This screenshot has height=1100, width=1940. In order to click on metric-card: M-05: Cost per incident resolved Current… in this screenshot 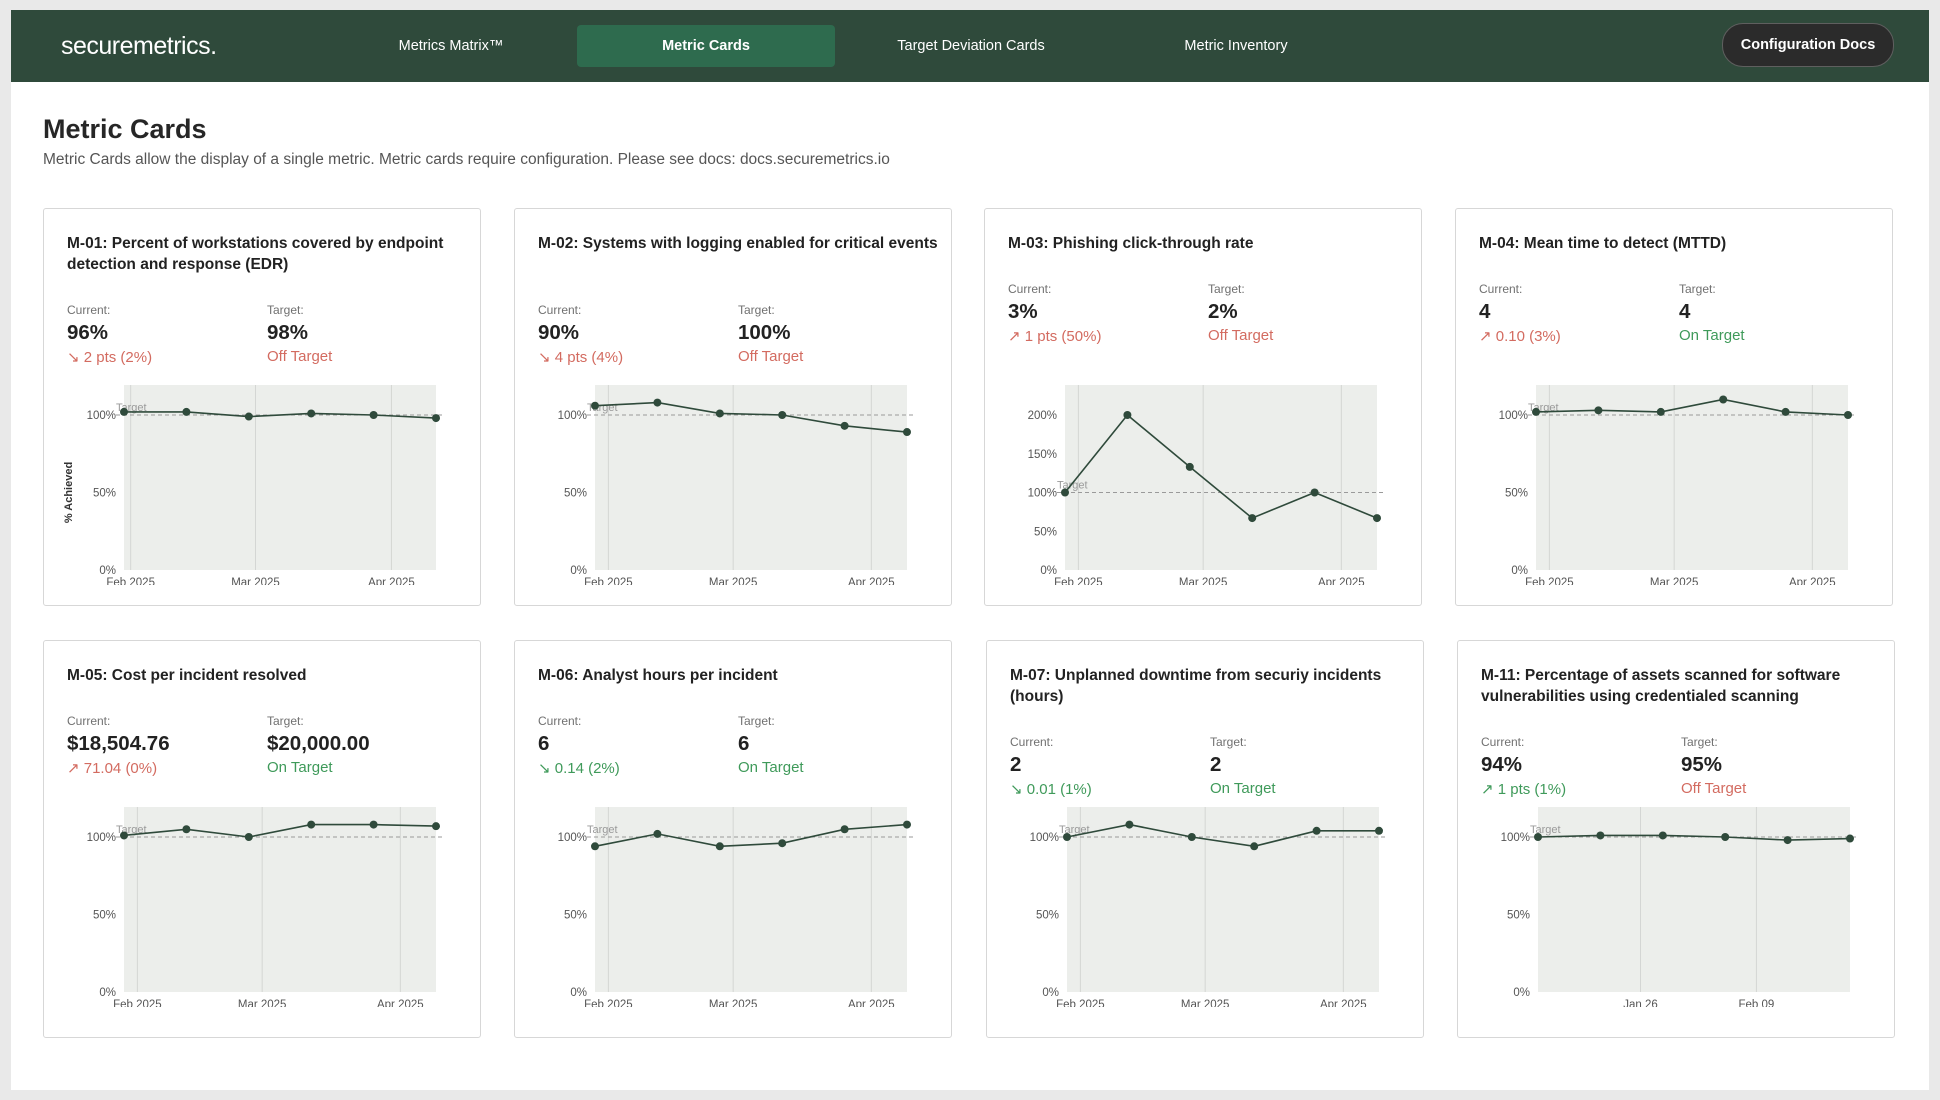, I will do `click(262, 839)`.